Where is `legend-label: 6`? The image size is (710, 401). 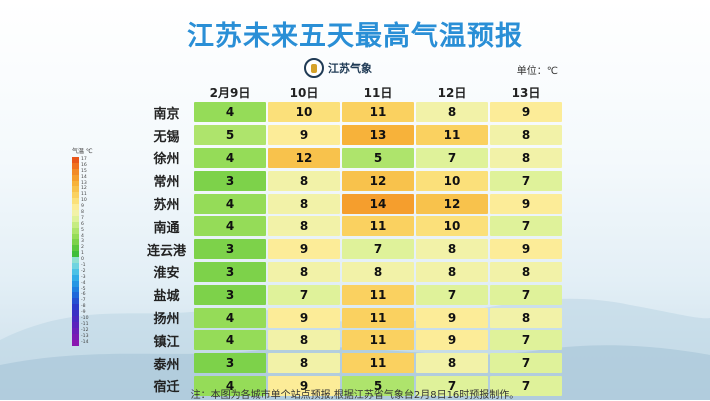
legend-label: 6 is located at coordinates (82, 224).